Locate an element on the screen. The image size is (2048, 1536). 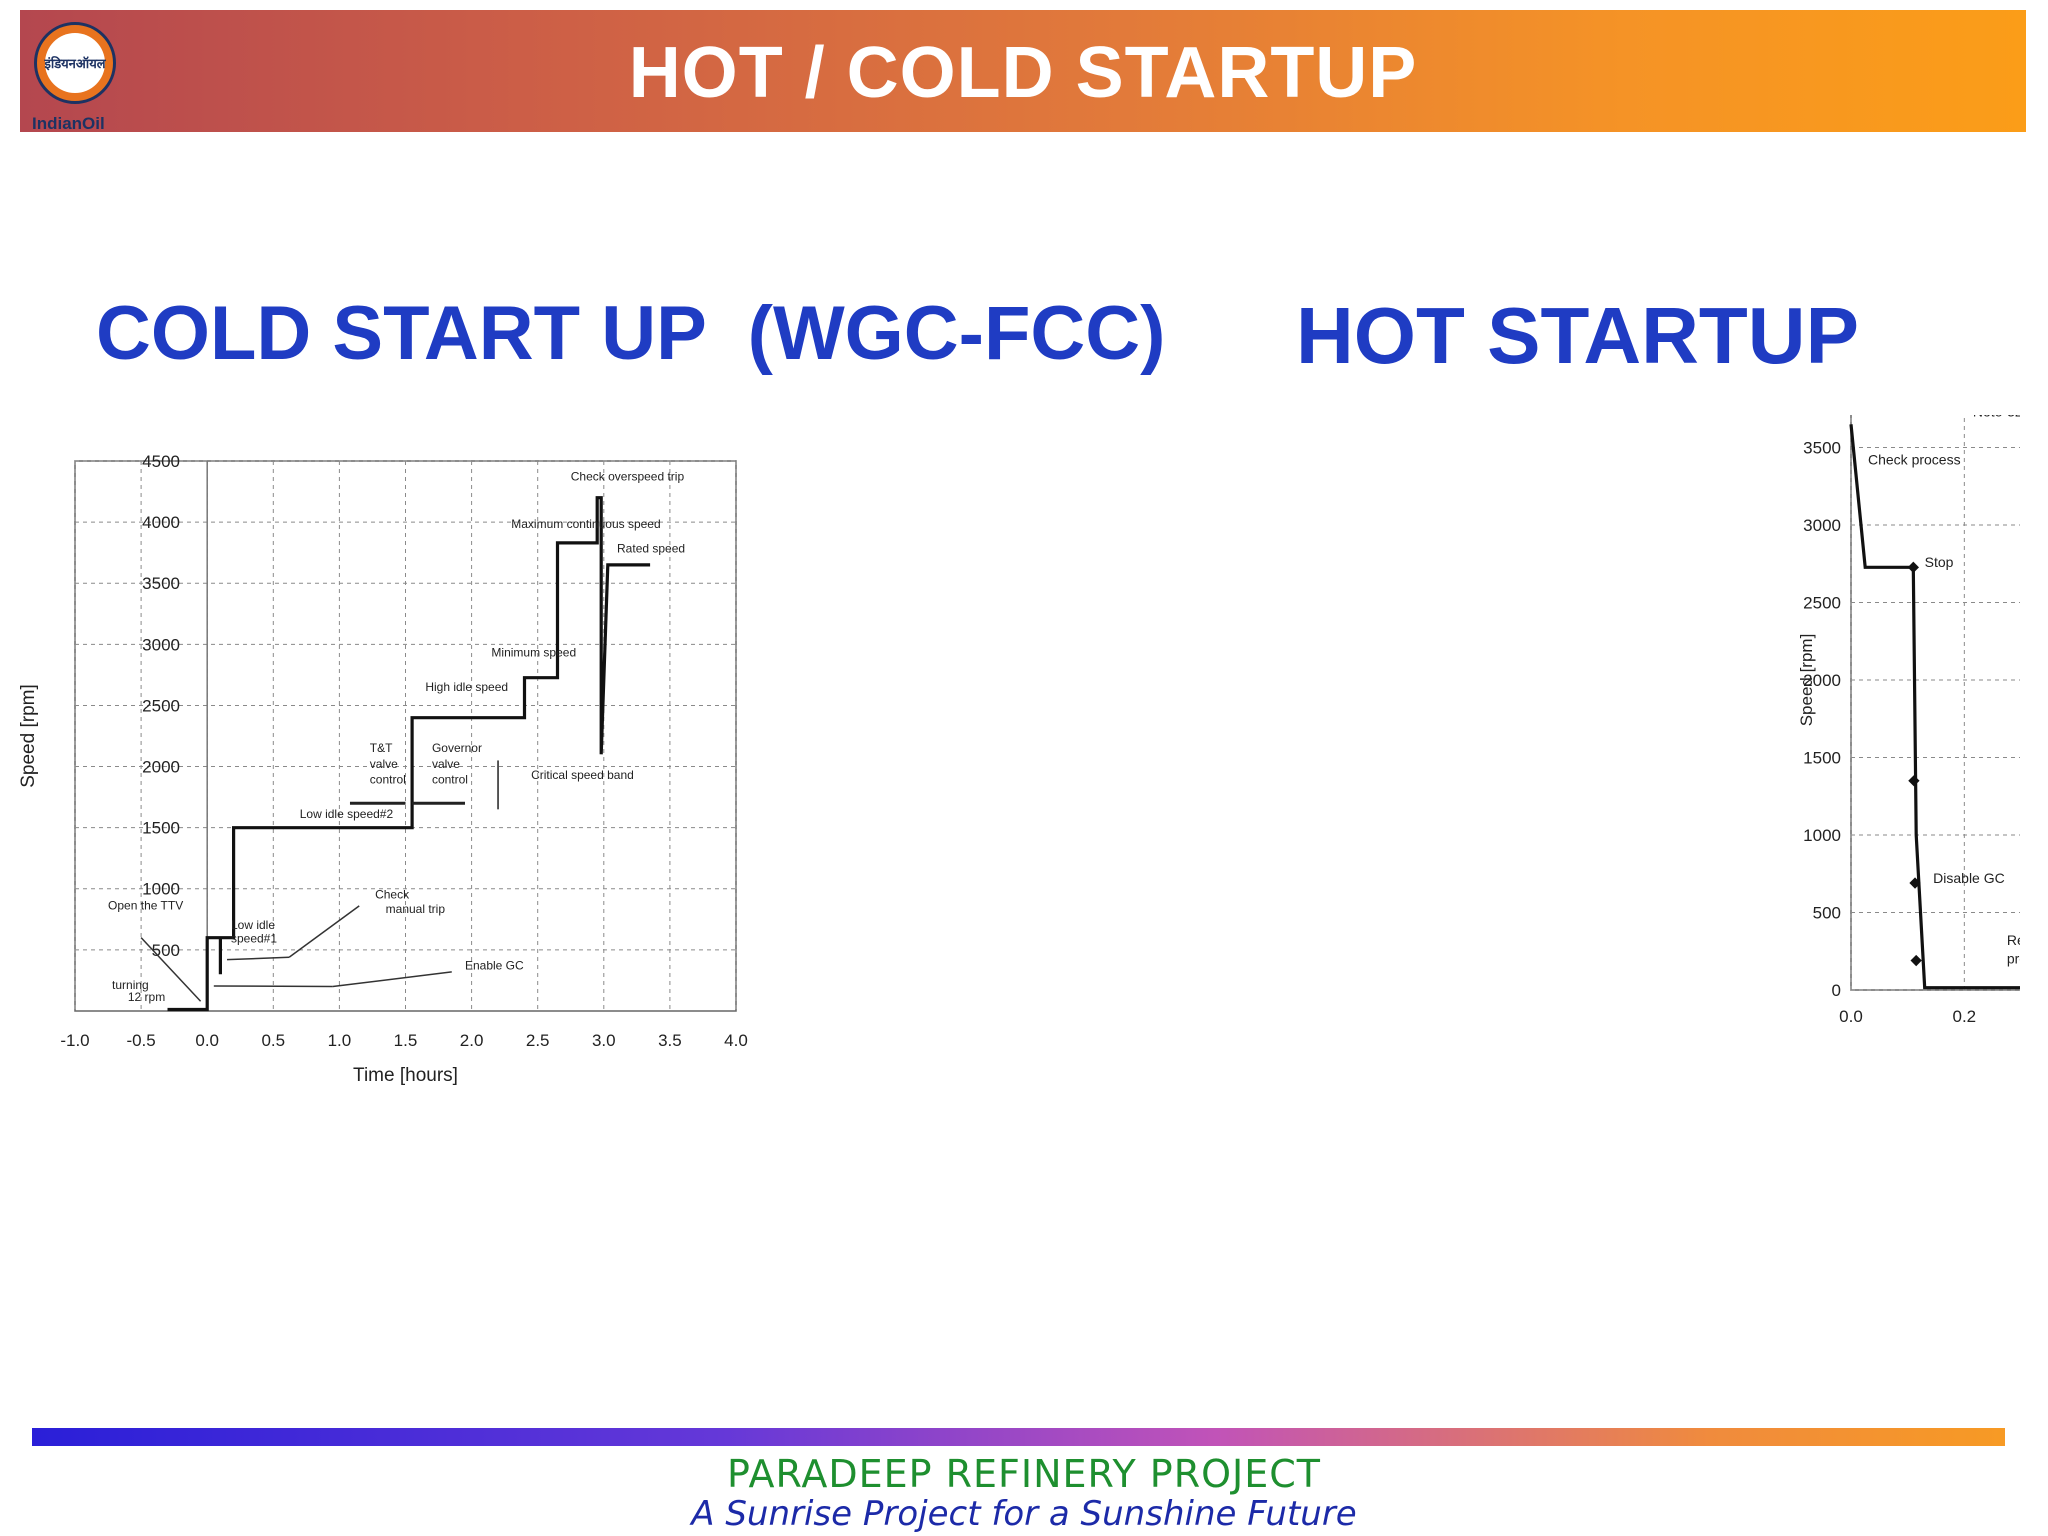
annotation-label: preparation is located at coordinates (2013, 959).